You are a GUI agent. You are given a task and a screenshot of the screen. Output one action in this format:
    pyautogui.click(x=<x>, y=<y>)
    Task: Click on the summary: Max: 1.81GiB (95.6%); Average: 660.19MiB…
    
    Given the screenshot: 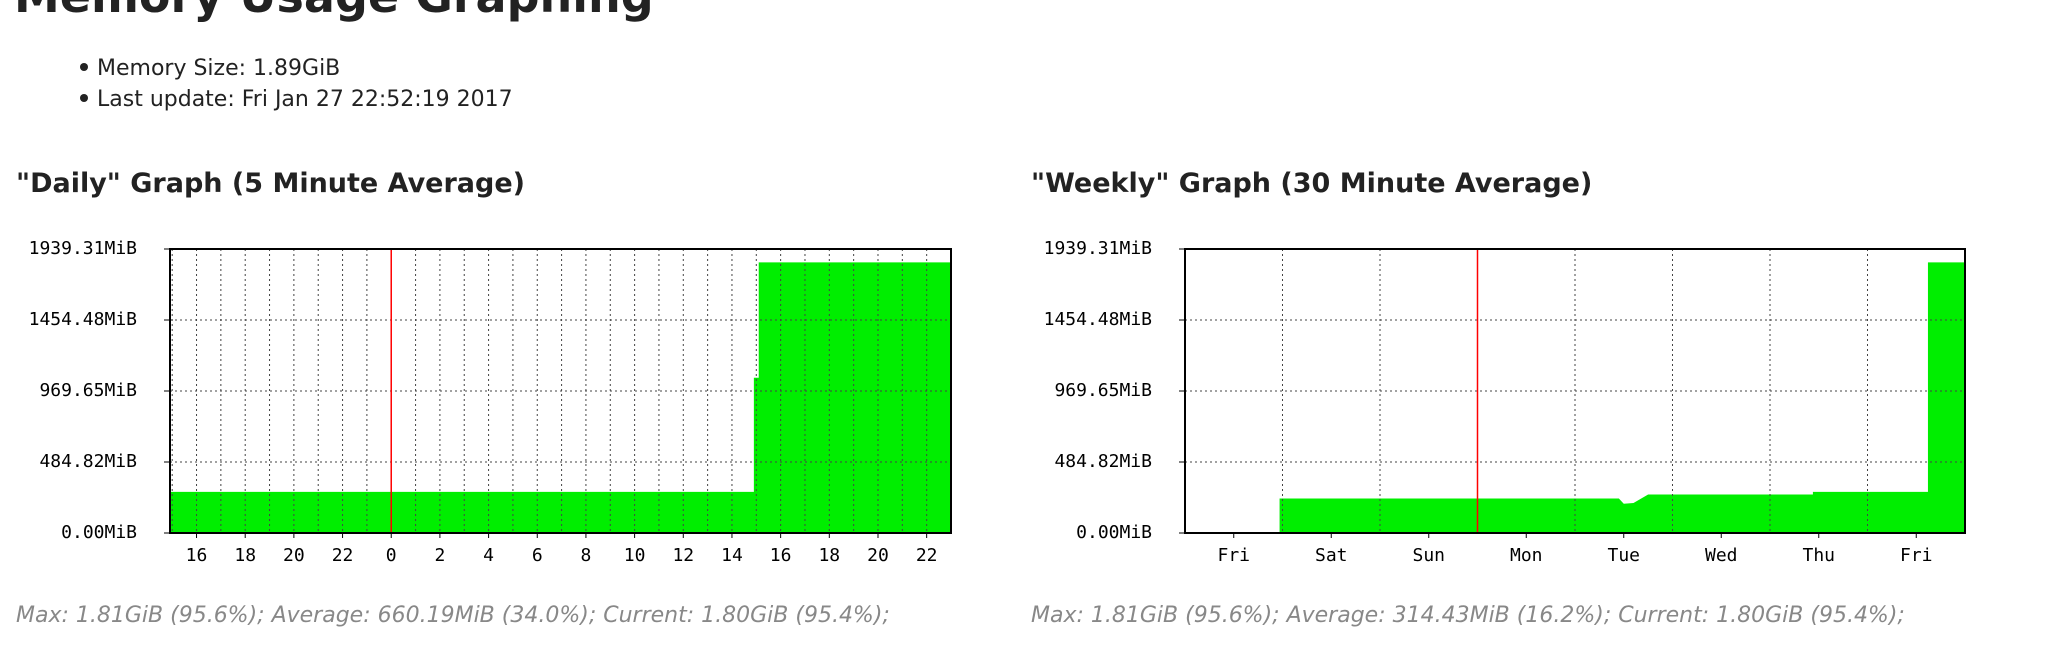 What is the action you would take?
    pyautogui.click(x=453, y=615)
    